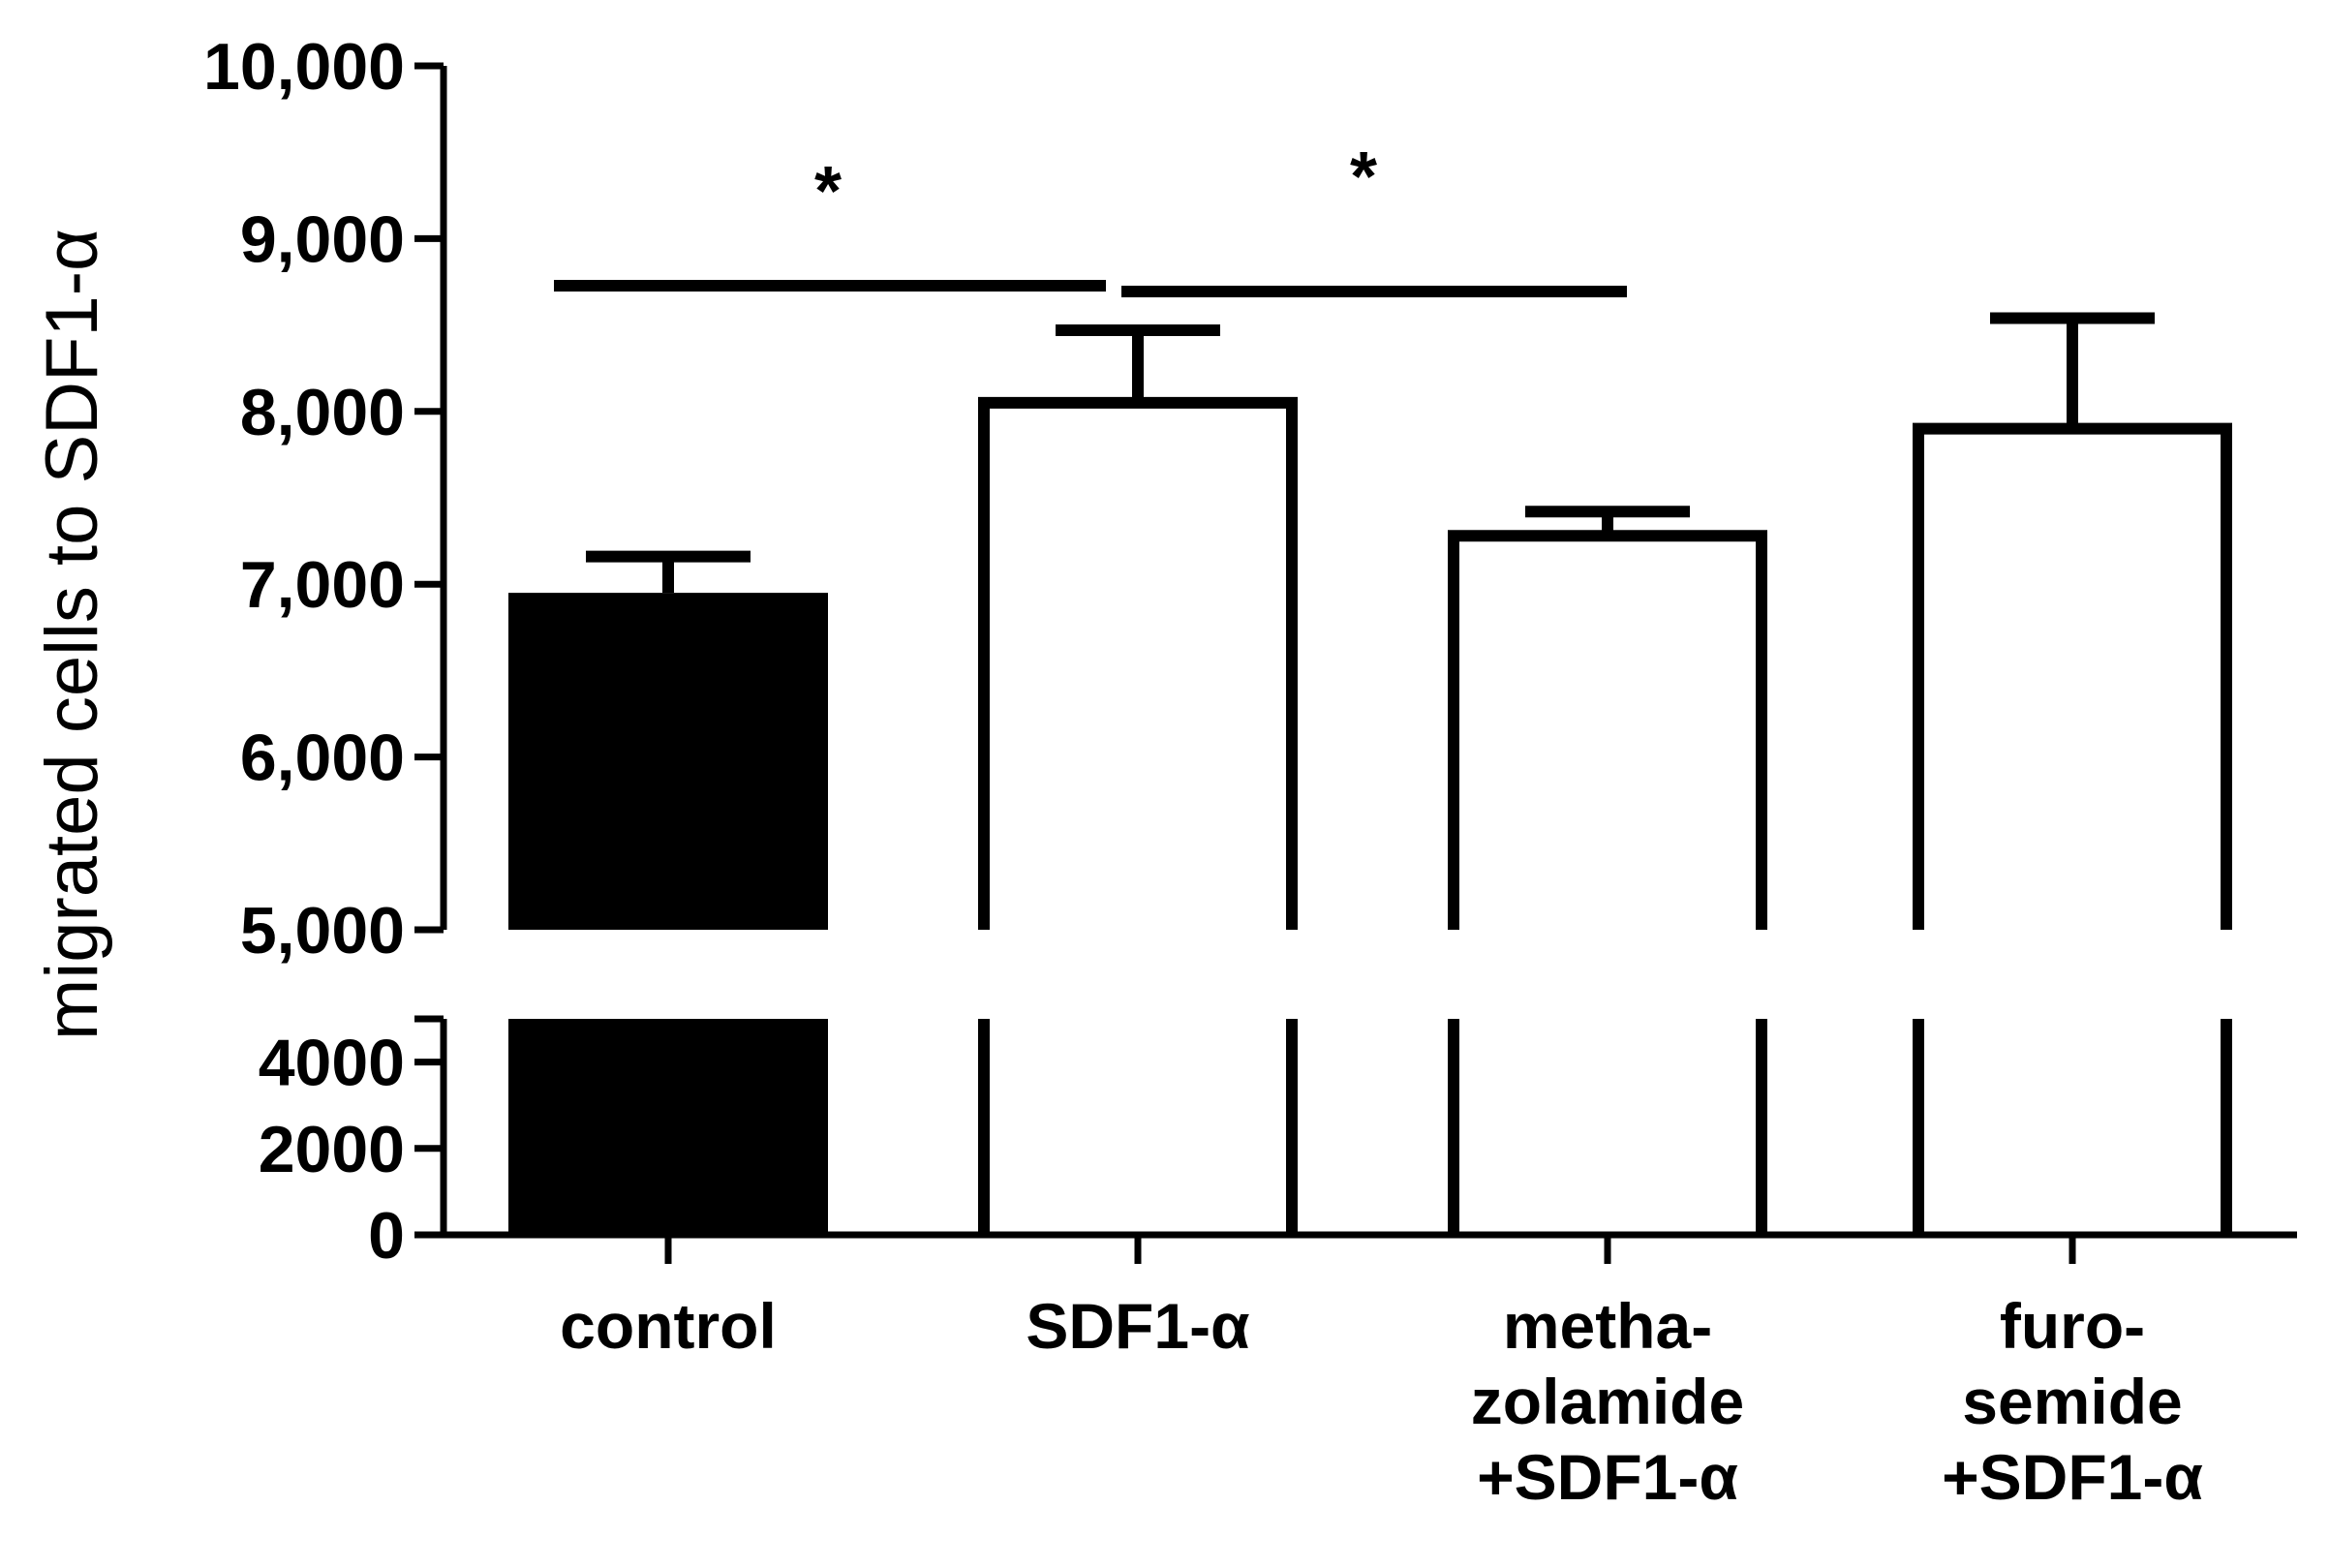 The image size is (2329, 1568). Describe the element at coordinates (322, 931) in the screenshot. I see `y-tick-label: 5,000` at that location.